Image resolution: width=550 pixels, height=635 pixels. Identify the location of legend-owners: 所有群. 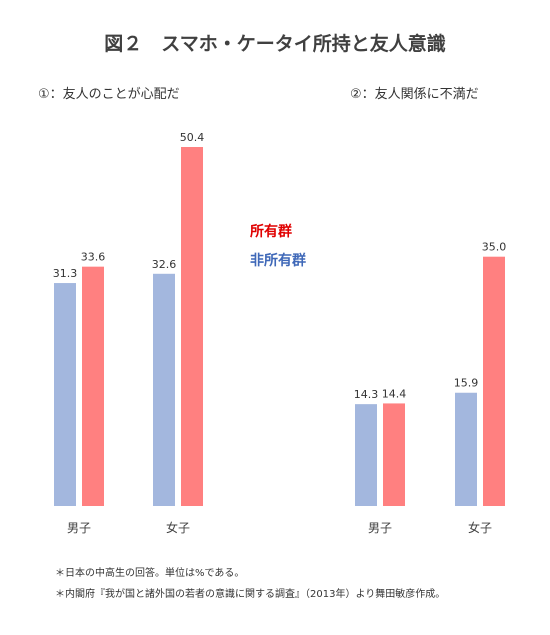
(271, 231).